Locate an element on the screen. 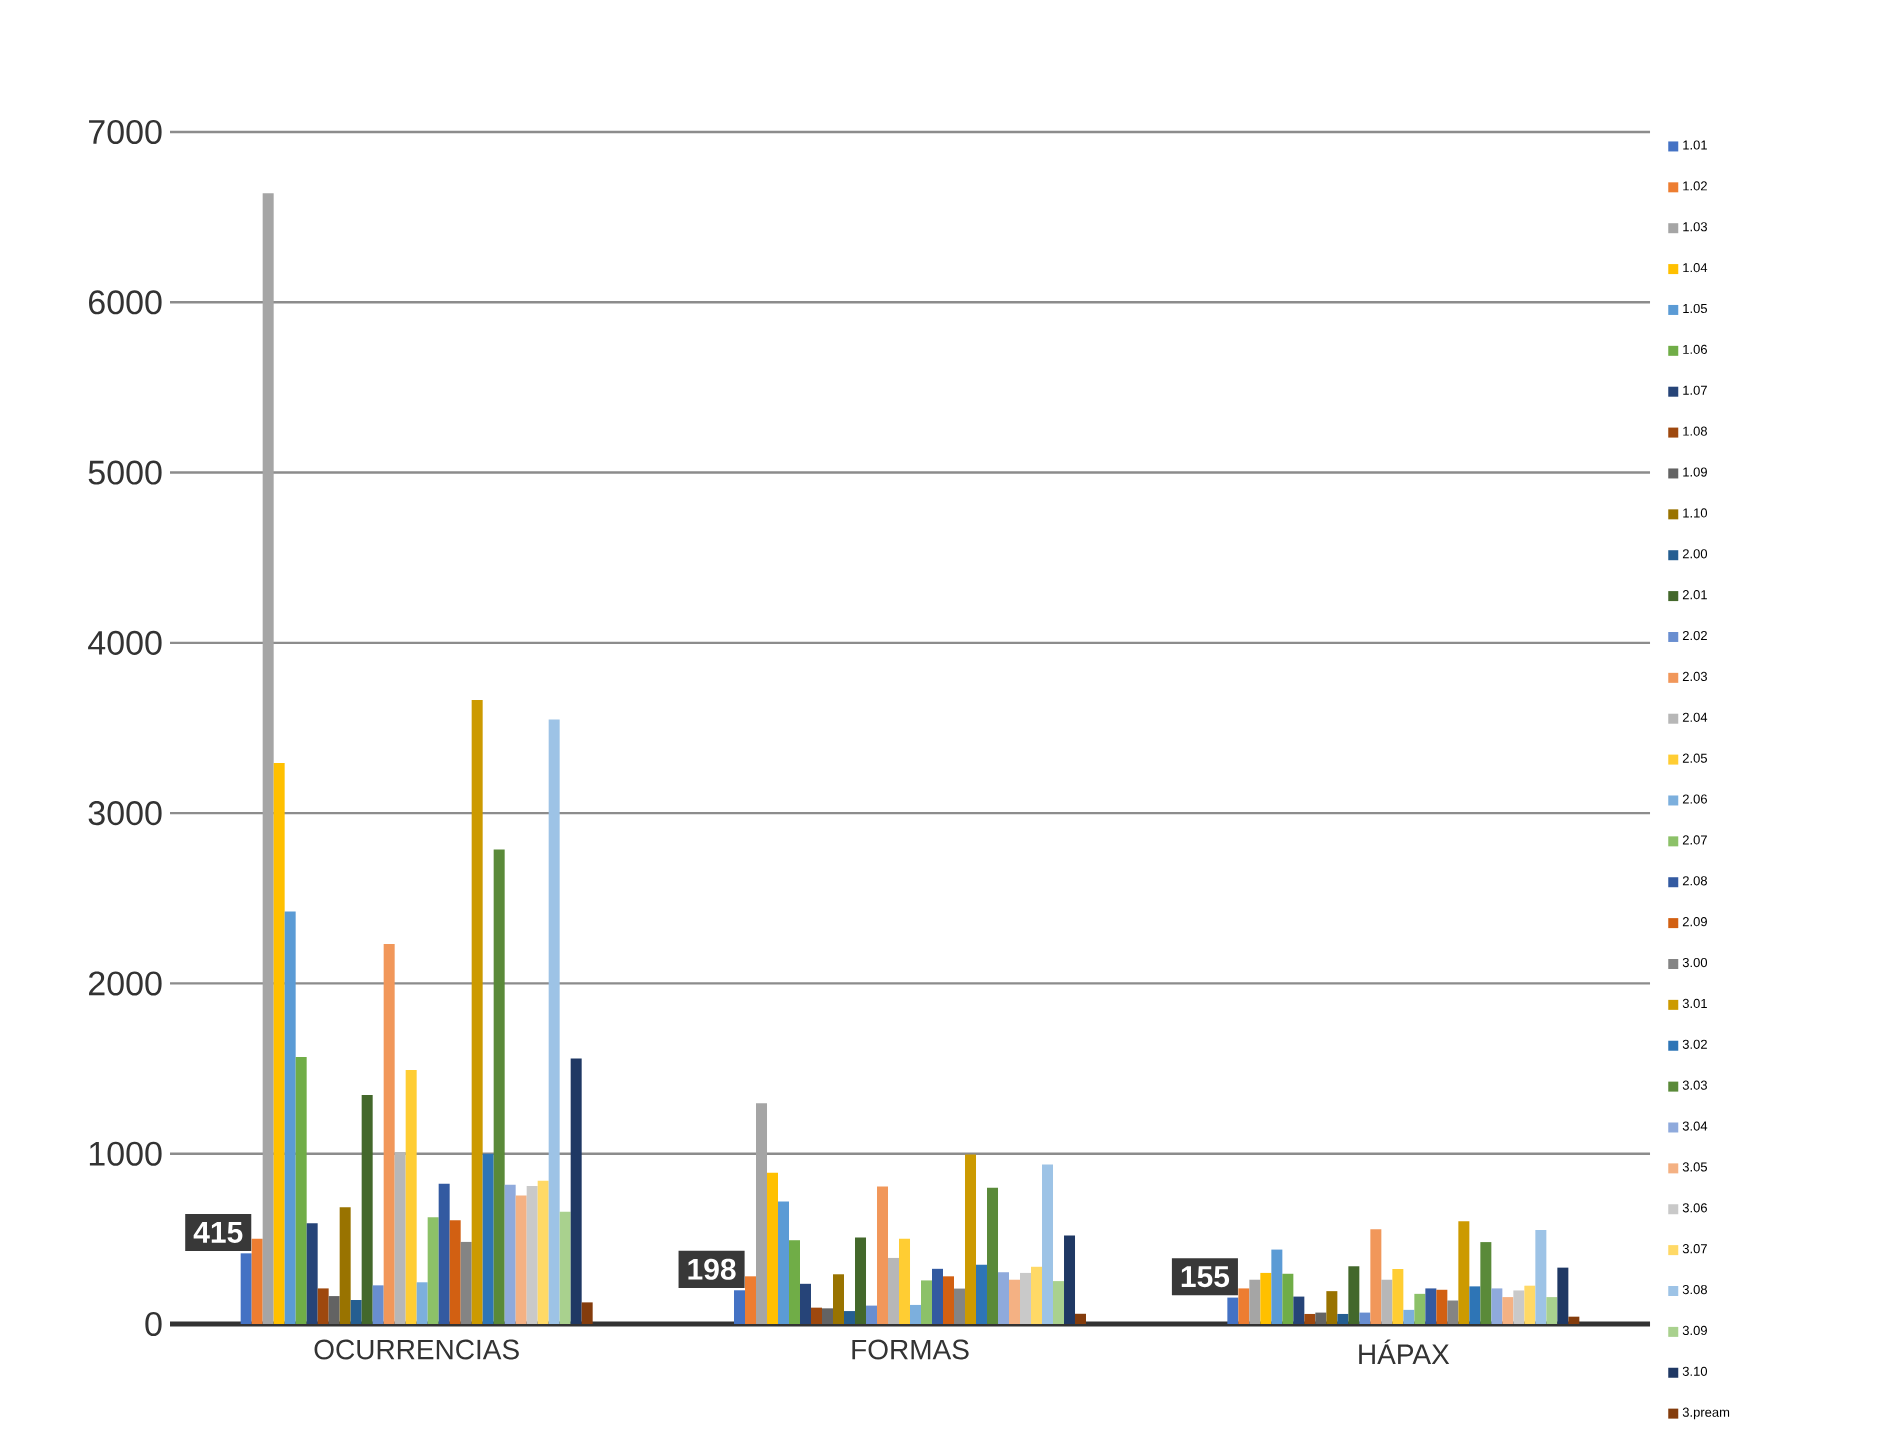  x-tick-label: HÁPAX is located at coordinates (1404, 1351).